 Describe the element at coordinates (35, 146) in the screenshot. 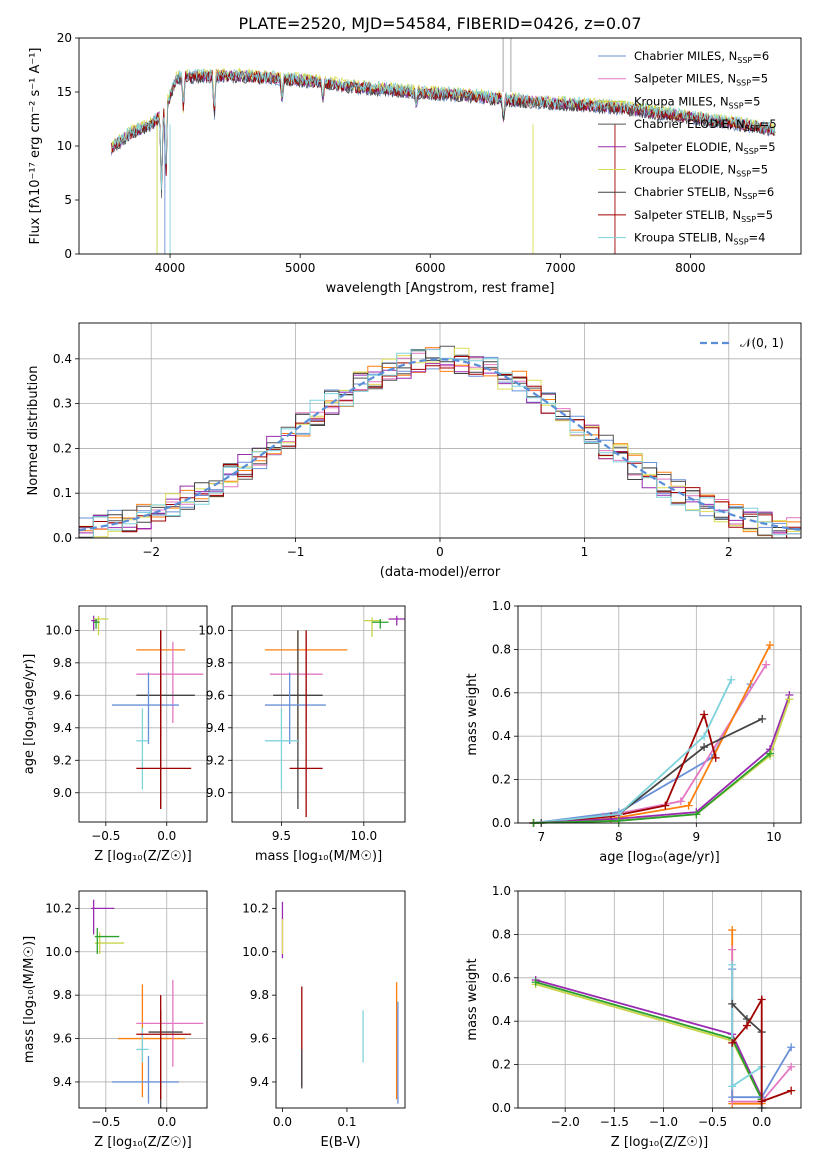

I see `y-axis-label: Flux [fλ10⁻¹⁷ erg cm⁻² s⁻¹ A⁻¹]` at that location.